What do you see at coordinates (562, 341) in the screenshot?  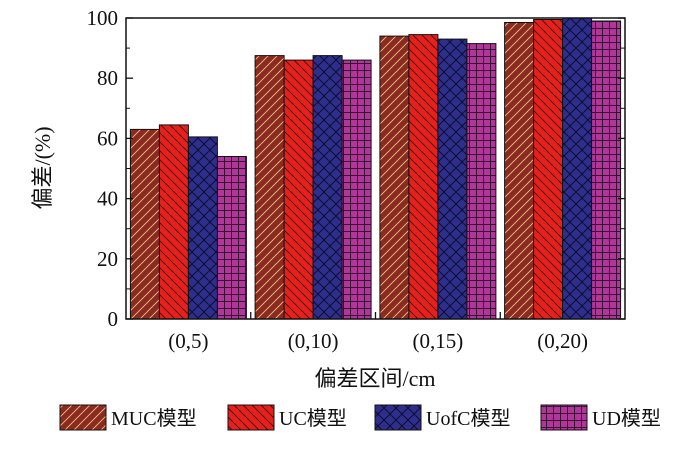 I see `x-tick-label: (0,20)` at bounding box center [562, 341].